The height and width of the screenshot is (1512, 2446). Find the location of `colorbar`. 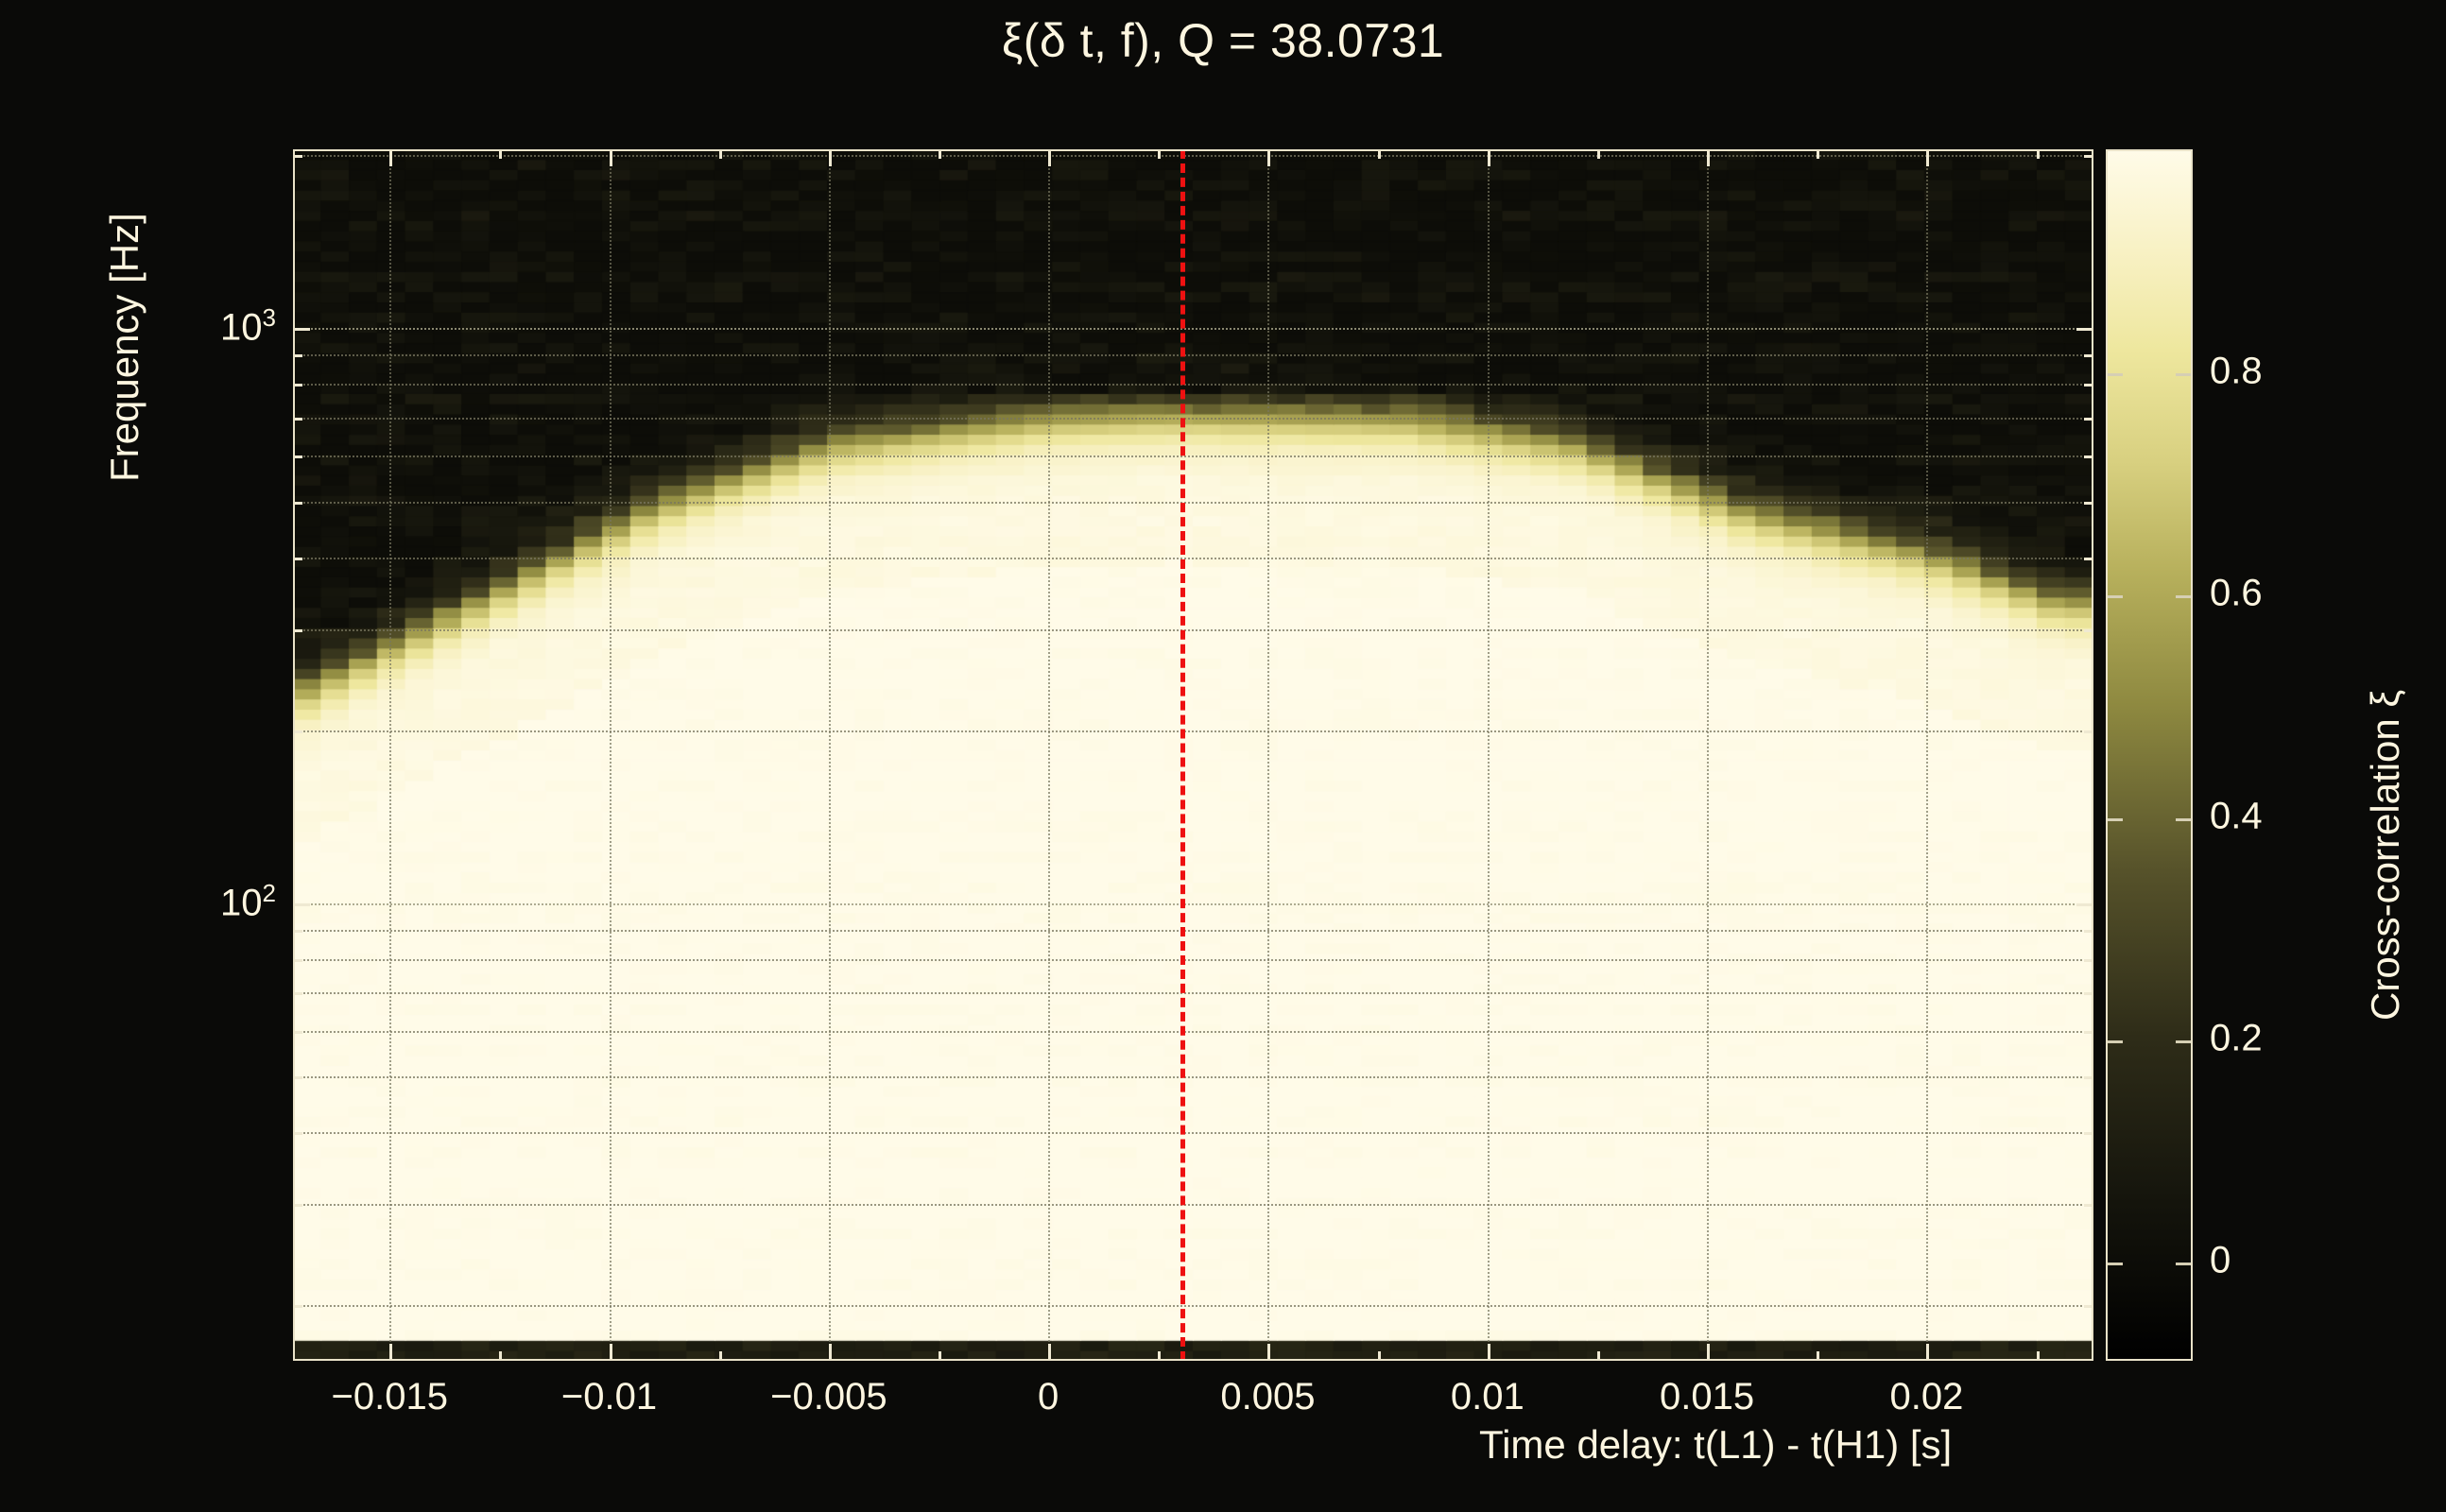

colorbar is located at coordinates (2149, 755).